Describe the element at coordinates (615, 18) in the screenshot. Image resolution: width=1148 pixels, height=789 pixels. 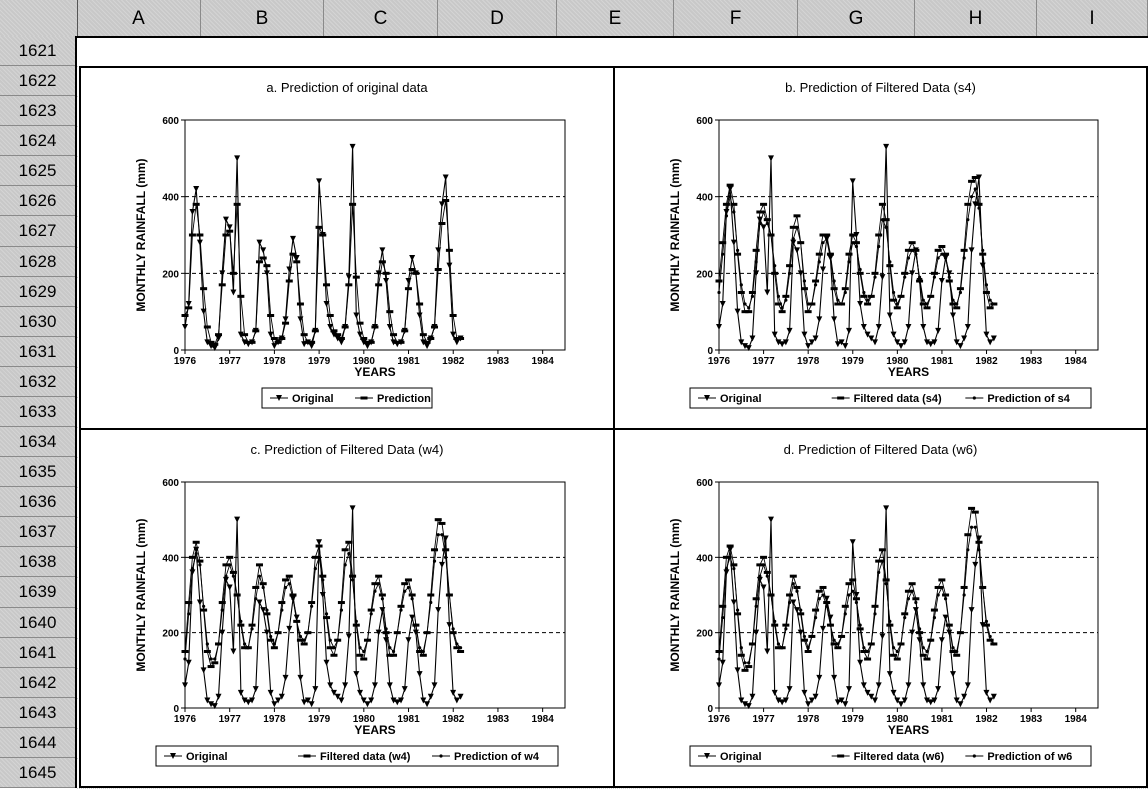
I see `column-header-e: E` at that location.